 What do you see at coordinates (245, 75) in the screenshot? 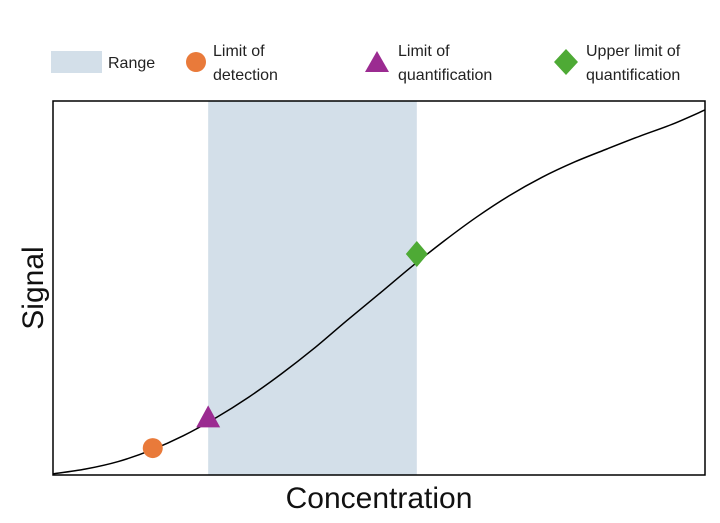
I see `legend-label-lod-line2: detection` at bounding box center [245, 75].